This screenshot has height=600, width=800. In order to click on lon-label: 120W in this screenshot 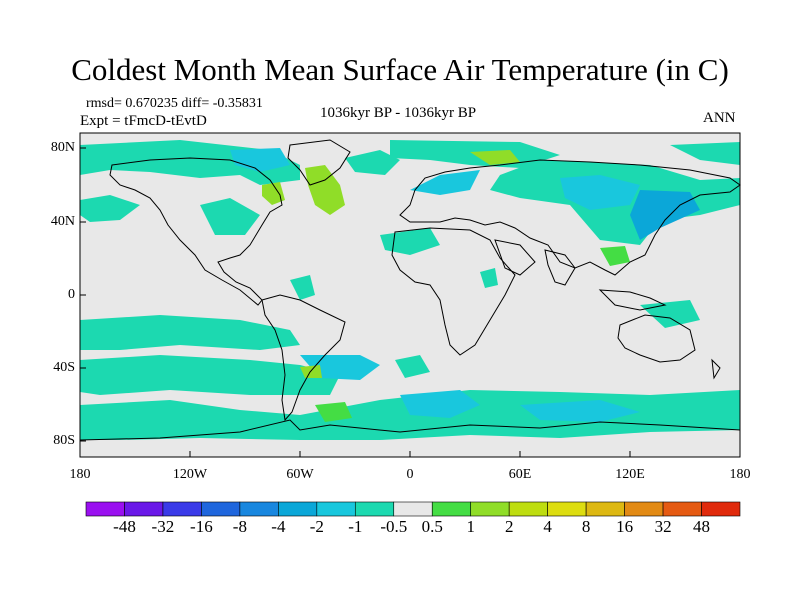, I will do `click(190, 474)`.